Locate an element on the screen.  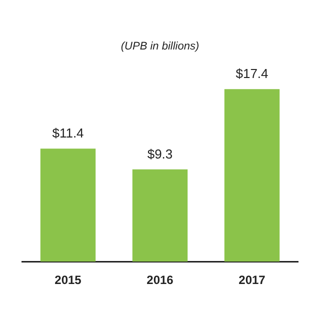
x-tick-label: 2015 is located at coordinates (68, 280).